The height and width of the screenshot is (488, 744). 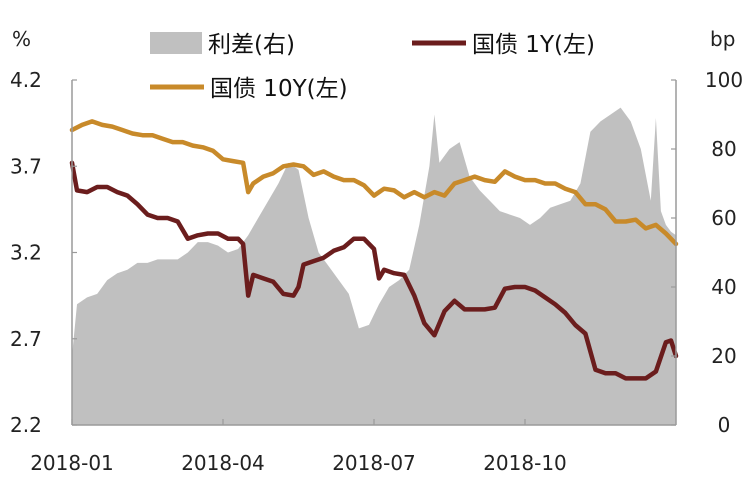 I want to click on x-tick-label: 2018-01, so click(x=72, y=463).